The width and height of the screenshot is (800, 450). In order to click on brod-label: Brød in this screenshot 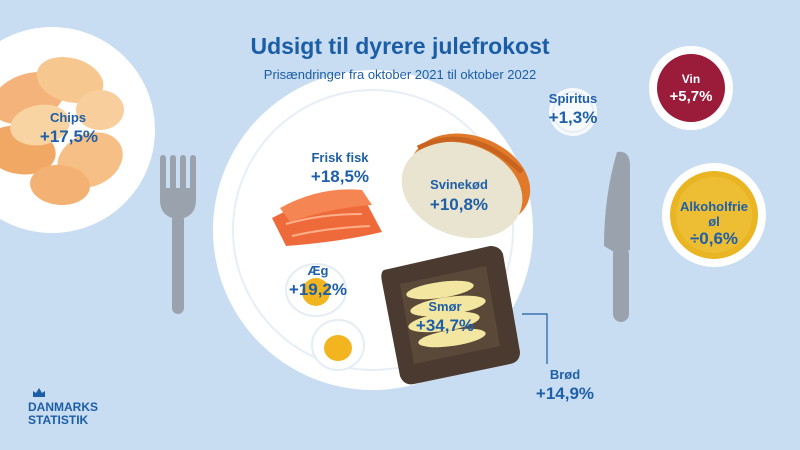, I will do `click(565, 374)`.